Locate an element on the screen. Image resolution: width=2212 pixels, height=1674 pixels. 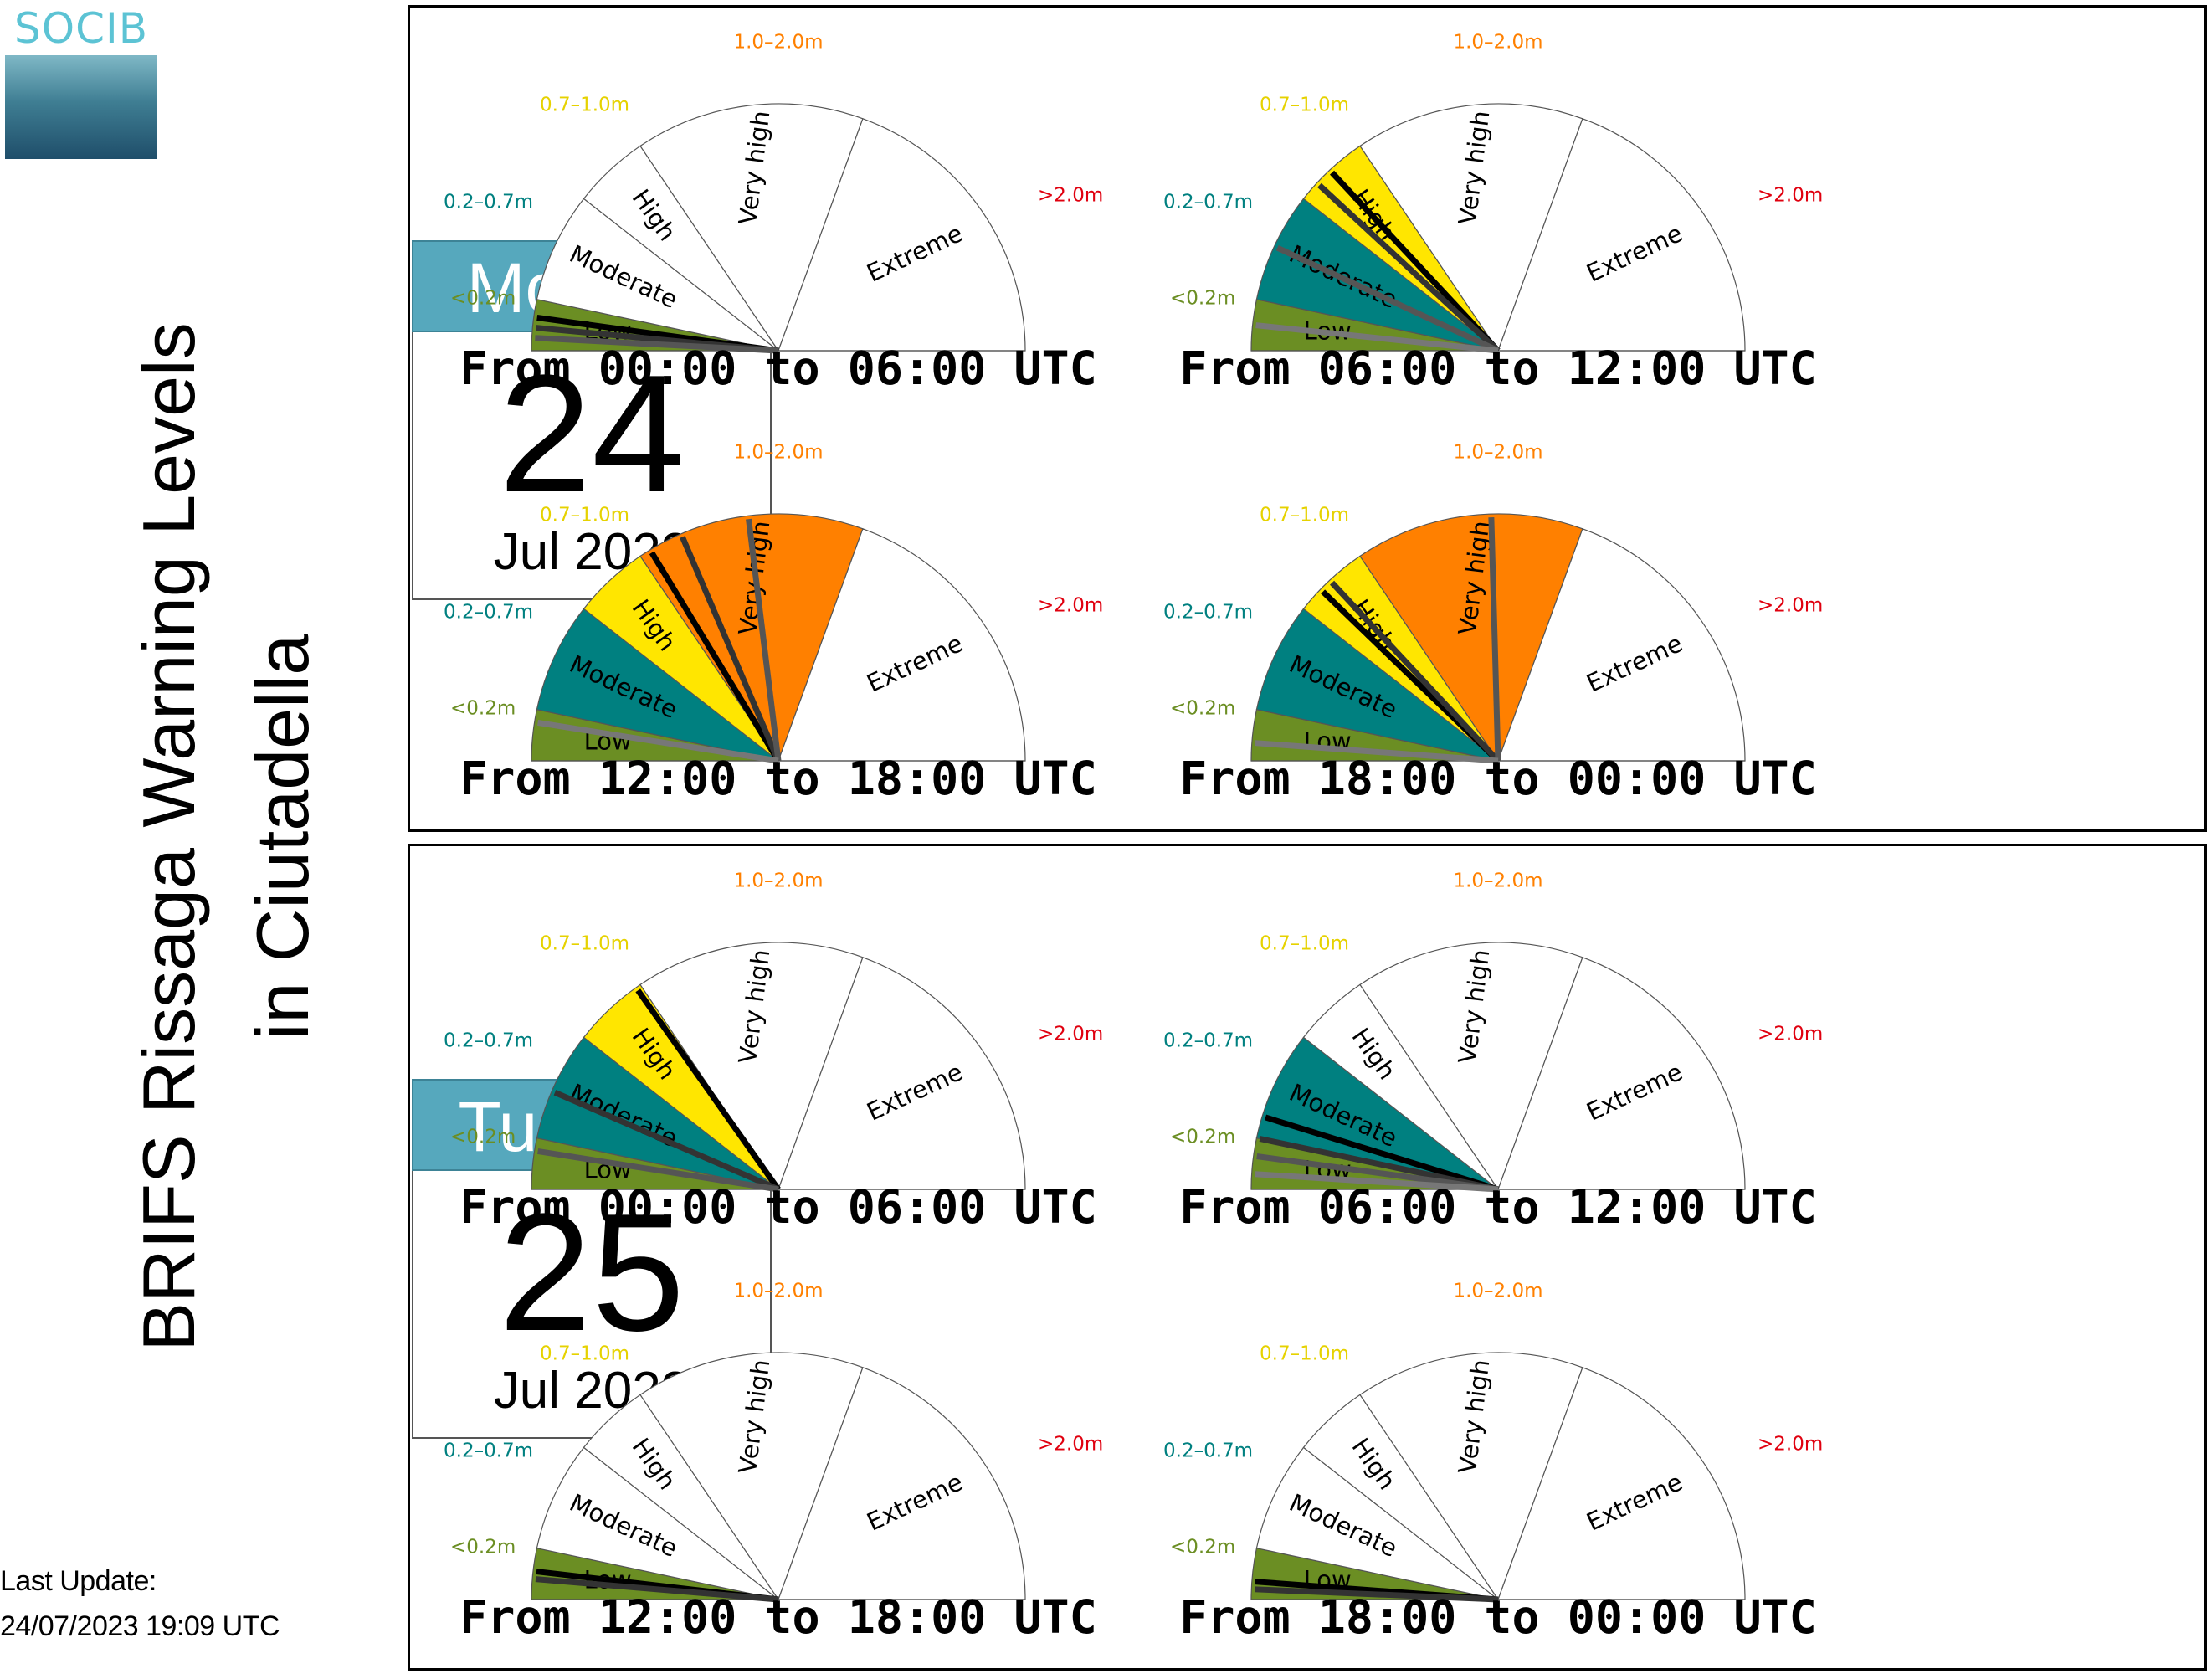
period-label: From 12:00 to 18:00 UTC is located at coordinates (778, 779).